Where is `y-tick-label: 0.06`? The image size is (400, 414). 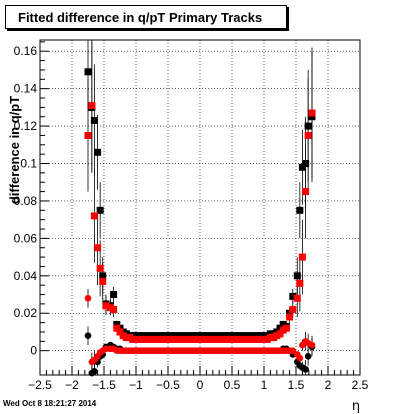 y-tick-label: 0.06 is located at coordinates (26, 238).